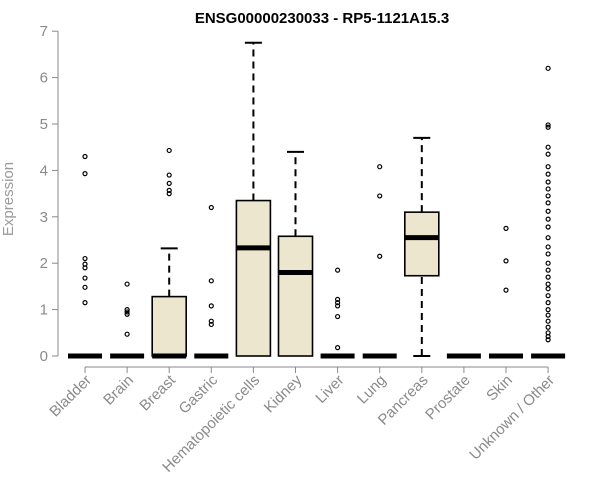 This screenshot has width=600, height=500. What do you see at coordinates (8, 199) in the screenshot?
I see `y-axis-label: Expression` at bounding box center [8, 199].